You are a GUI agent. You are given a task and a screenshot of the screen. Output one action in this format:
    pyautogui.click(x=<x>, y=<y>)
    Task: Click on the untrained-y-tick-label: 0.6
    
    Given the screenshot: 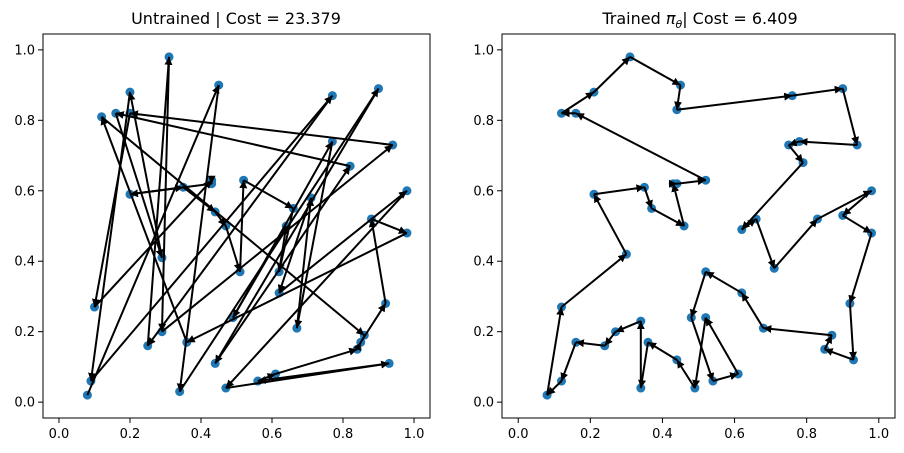 What is the action you would take?
    pyautogui.click(x=24, y=191)
    